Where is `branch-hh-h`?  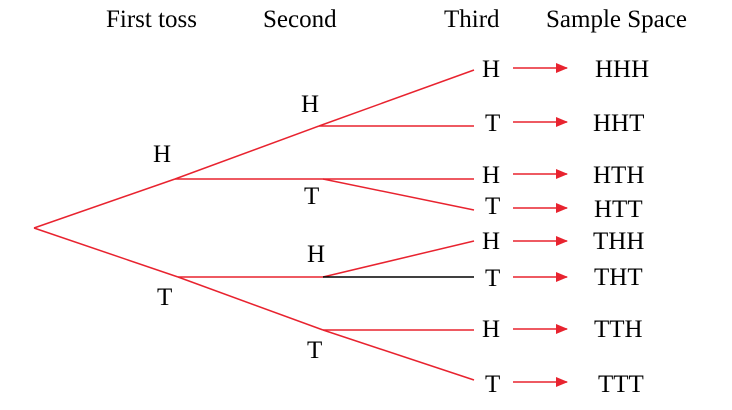 branch-hh-h is located at coordinates (396, 98).